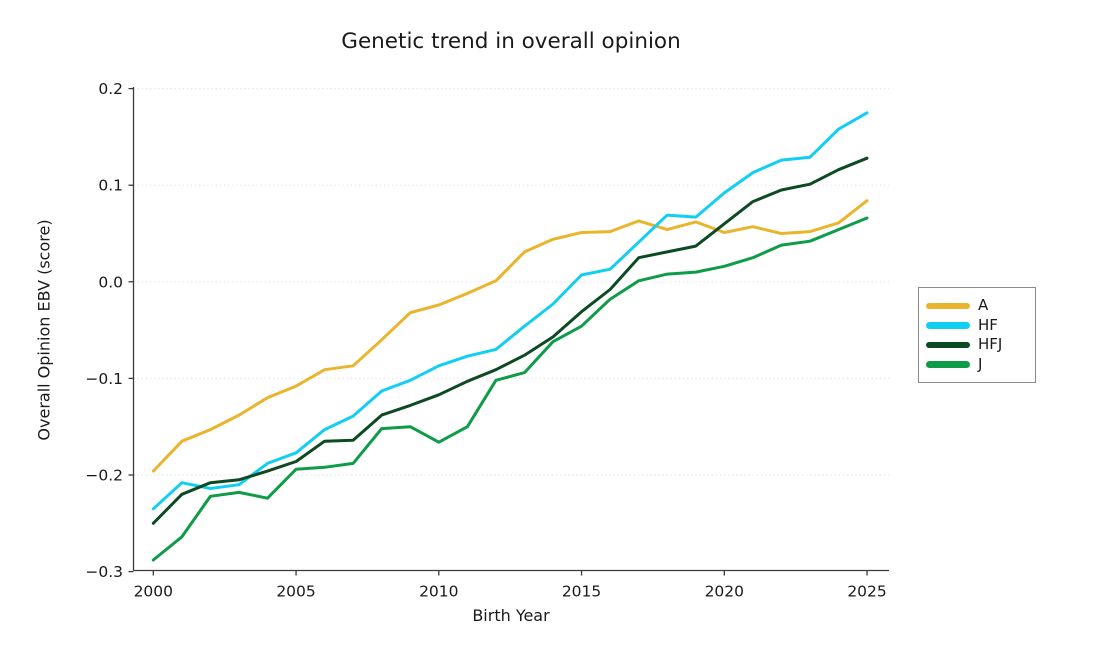  I want to click on y-tick-label: −0.1, so click(104, 379).